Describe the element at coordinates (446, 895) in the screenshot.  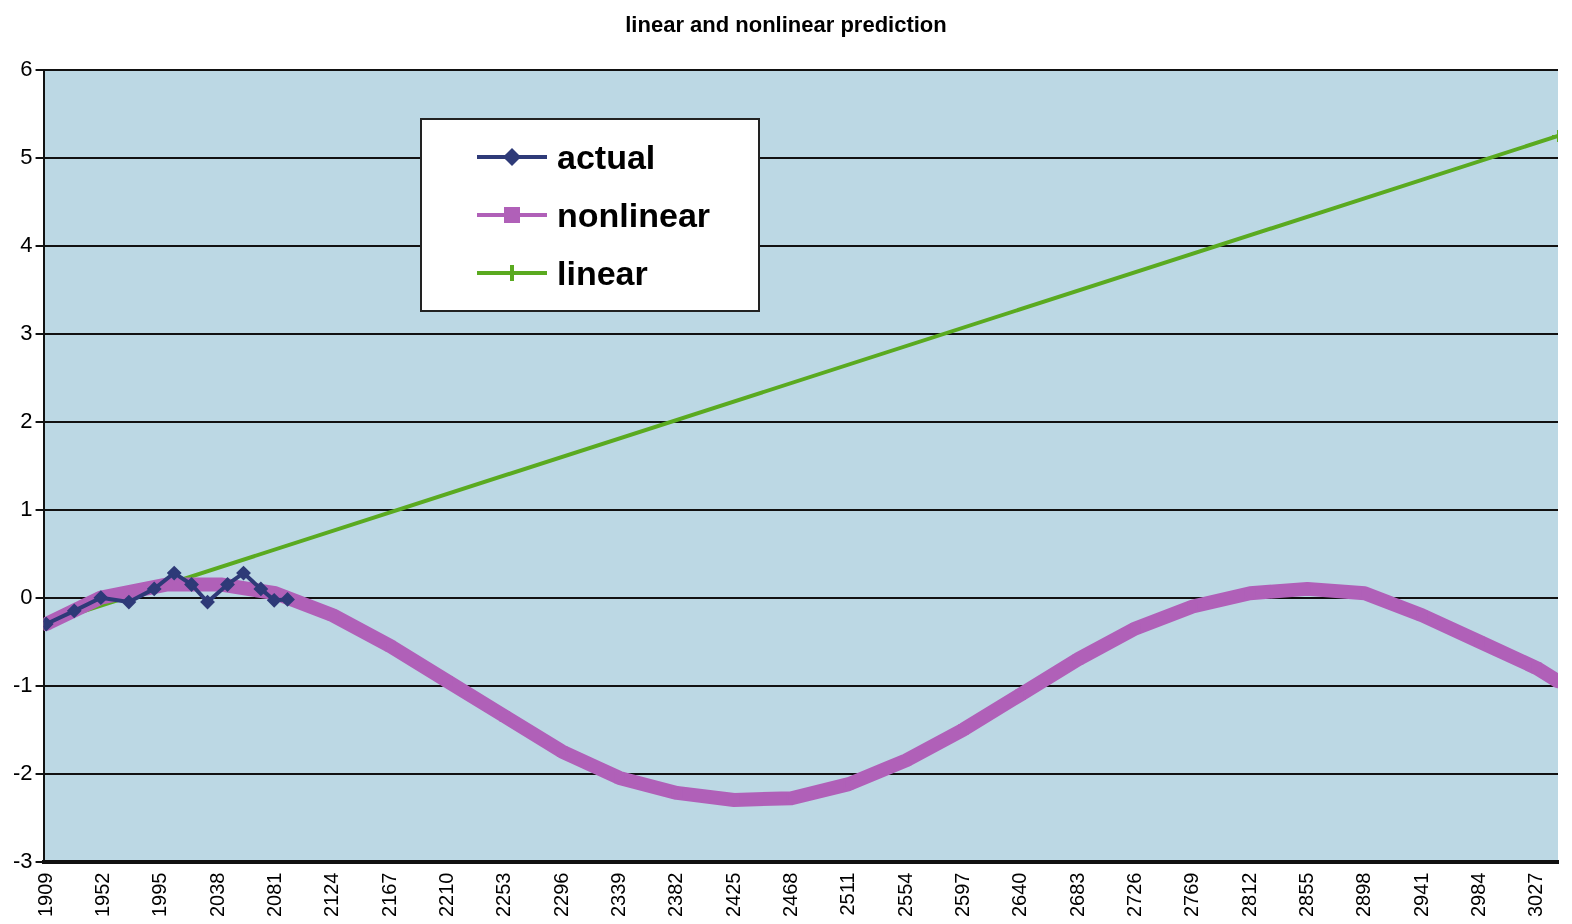
I see `x-tick-label: 2210` at that location.